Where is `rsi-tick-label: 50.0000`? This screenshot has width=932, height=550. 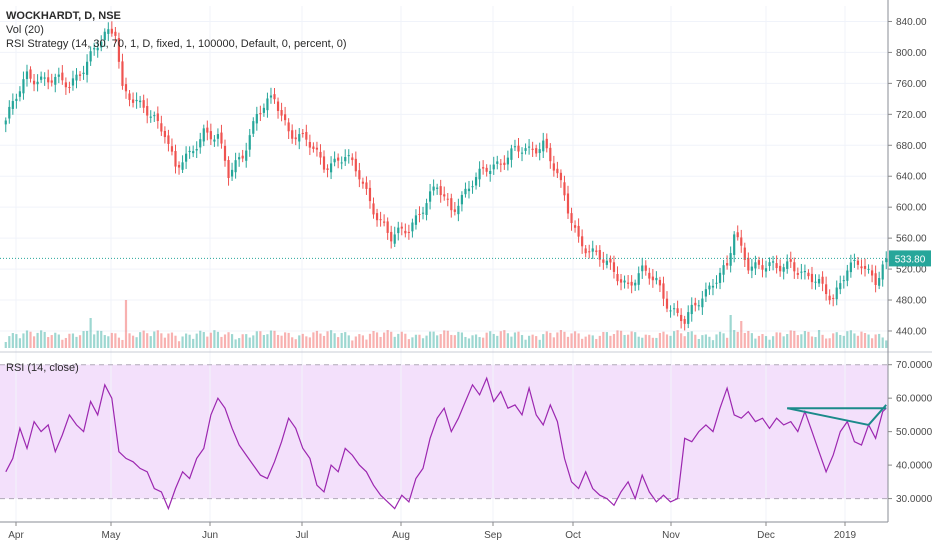 rsi-tick-label: 50.0000 is located at coordinates (914, 432).